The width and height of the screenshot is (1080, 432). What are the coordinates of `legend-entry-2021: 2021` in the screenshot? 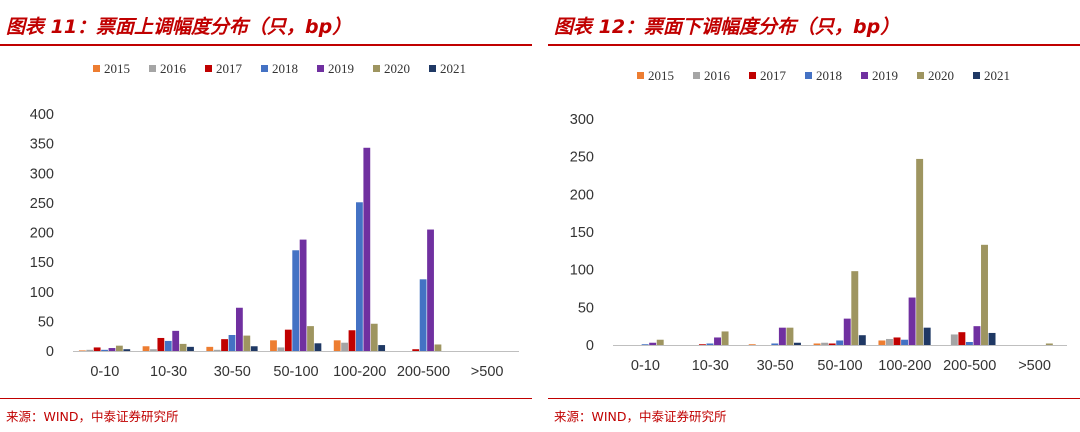 It's located at (991, 75).